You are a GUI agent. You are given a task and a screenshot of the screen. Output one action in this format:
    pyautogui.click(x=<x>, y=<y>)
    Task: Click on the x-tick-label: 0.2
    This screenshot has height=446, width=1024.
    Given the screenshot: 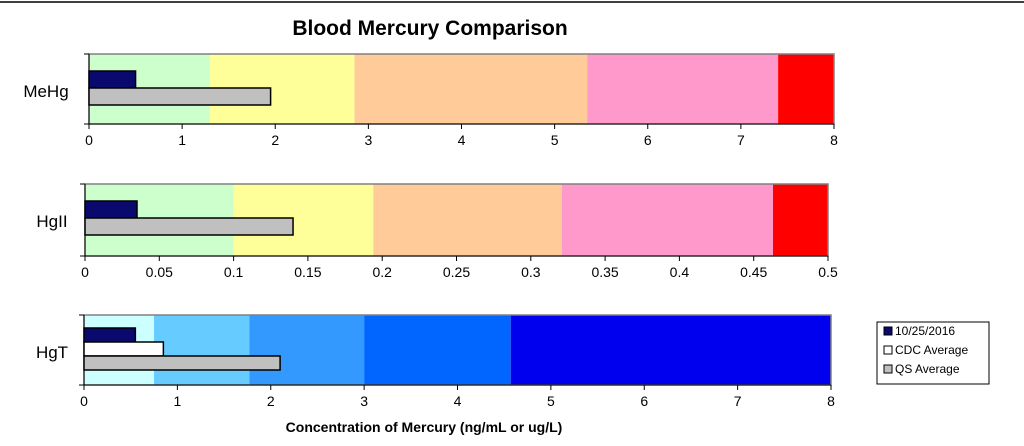 What is the action you would take?
    pyautogui.click(x=382, y=272)
    